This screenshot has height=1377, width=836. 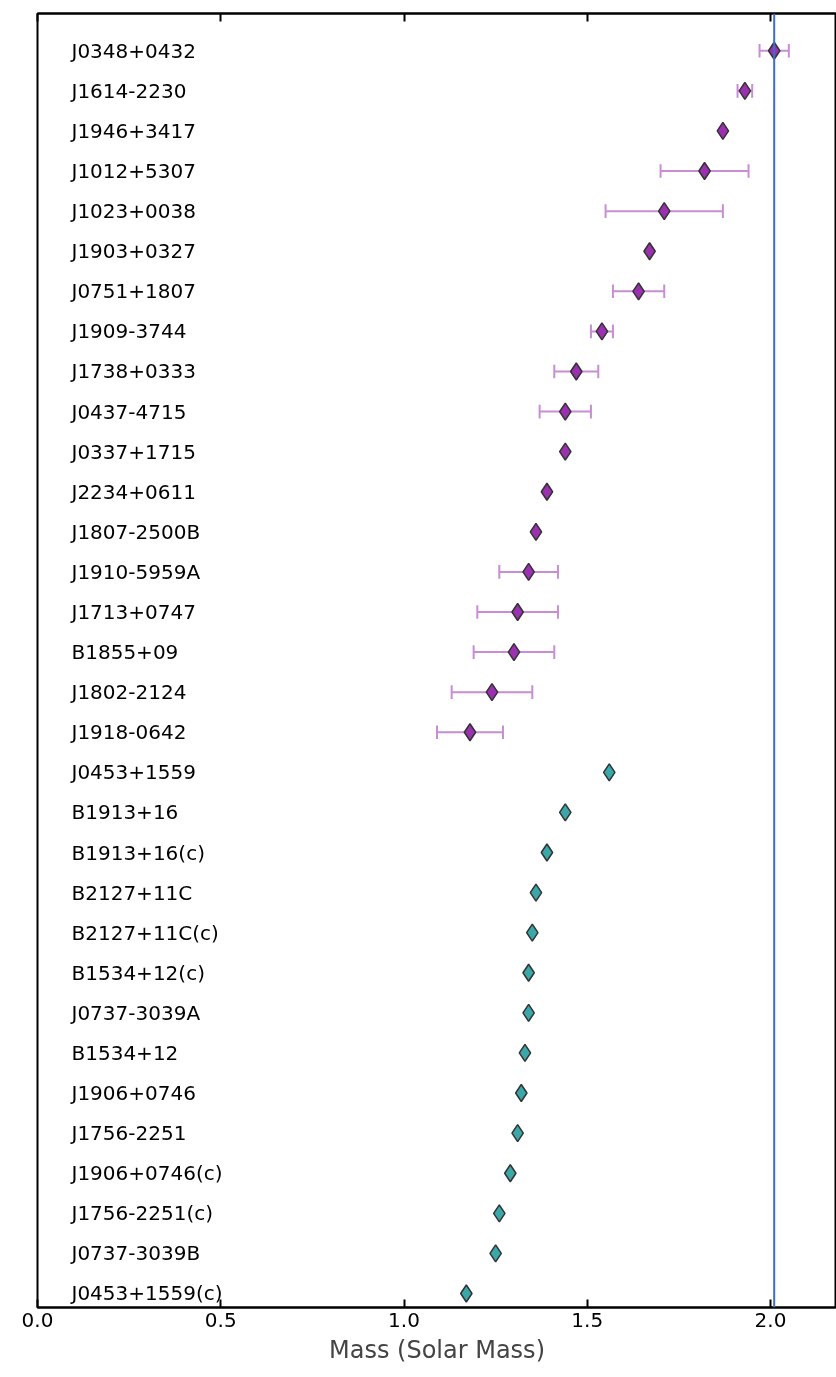 I want to click on y-tick-label: J1756-2251(c), so click(x=141, y=1213).